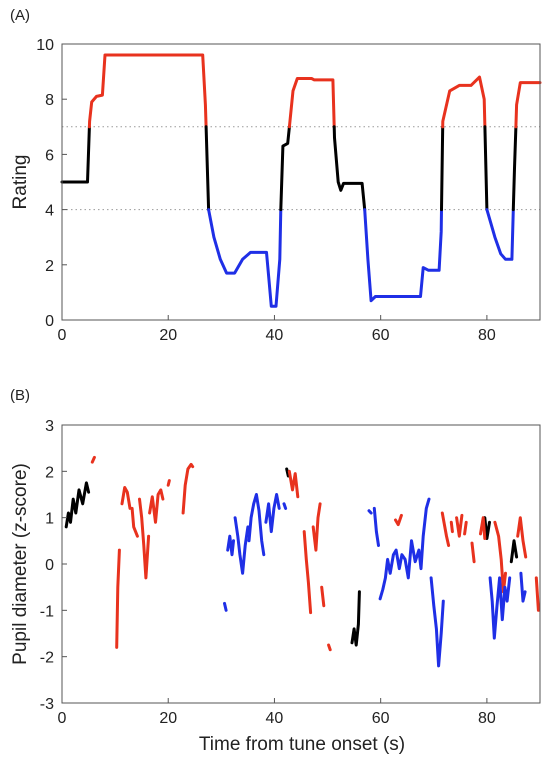 Image resolution: width=550 pixels, height=762 pixels. I want to click on panel-b-y-tick-label: -2, so click(47, 658).